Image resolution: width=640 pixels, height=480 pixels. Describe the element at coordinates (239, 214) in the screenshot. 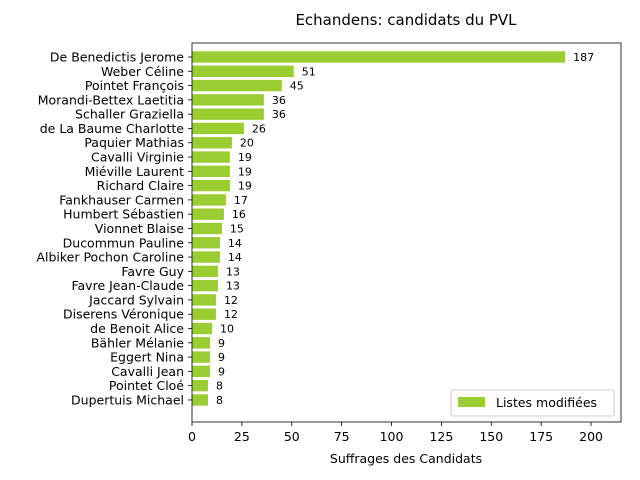

I see `value-label: 16` at that location.